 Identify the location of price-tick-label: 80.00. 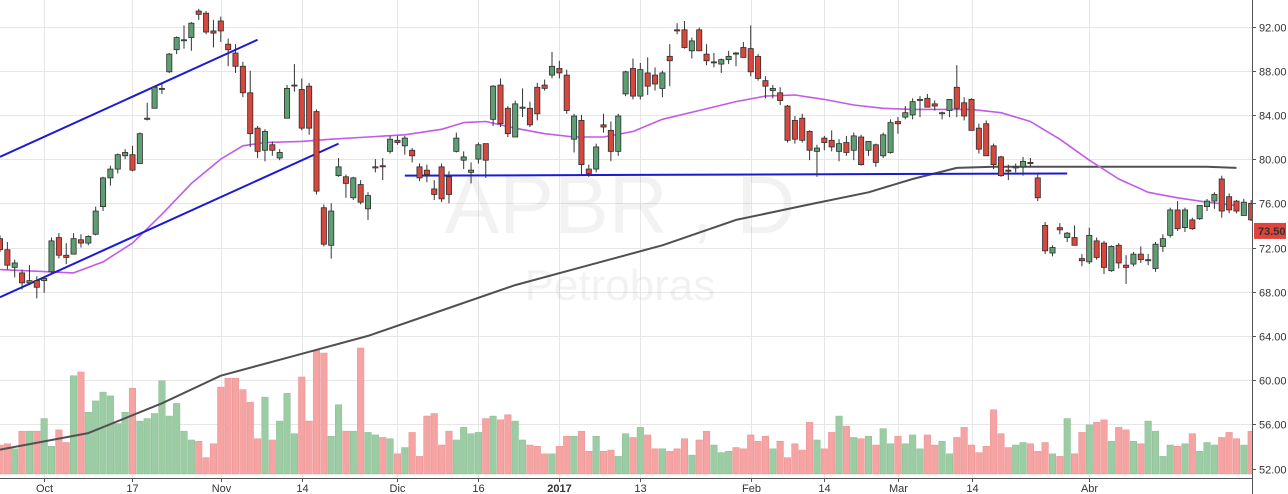
(1273, 161).